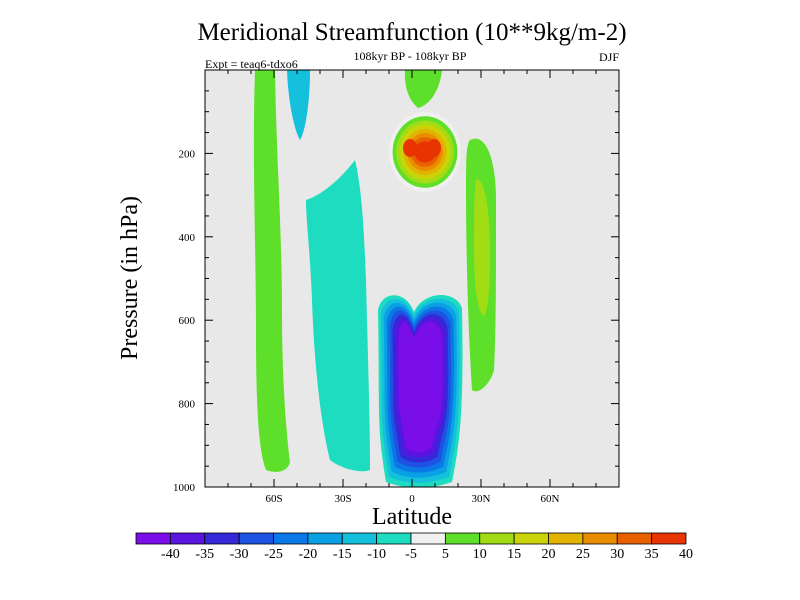  What do you see at coordinates (425, 152) in the screenshot?
I see `upper-tropical-positive-cell` at bounding box center [425, 152].